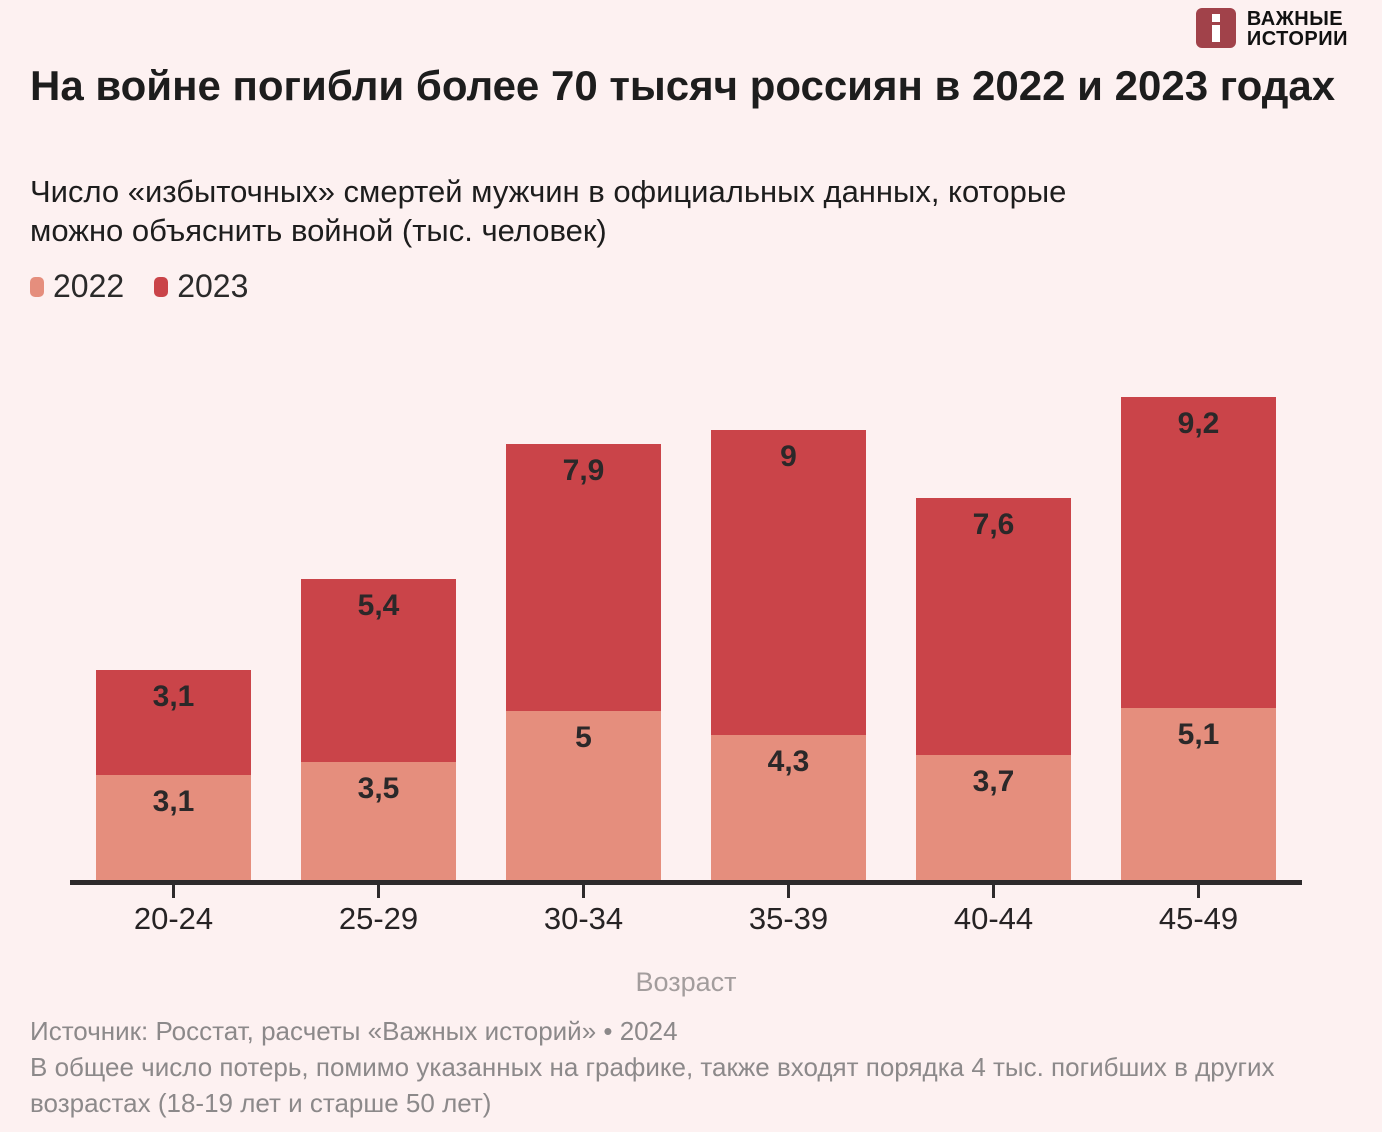 This screenshot has width=1382, height=1132. What do you see at coordinates (161, 286) in the screenshot?
I see `legend-swatch-2023` at bounding box center [161, 286].